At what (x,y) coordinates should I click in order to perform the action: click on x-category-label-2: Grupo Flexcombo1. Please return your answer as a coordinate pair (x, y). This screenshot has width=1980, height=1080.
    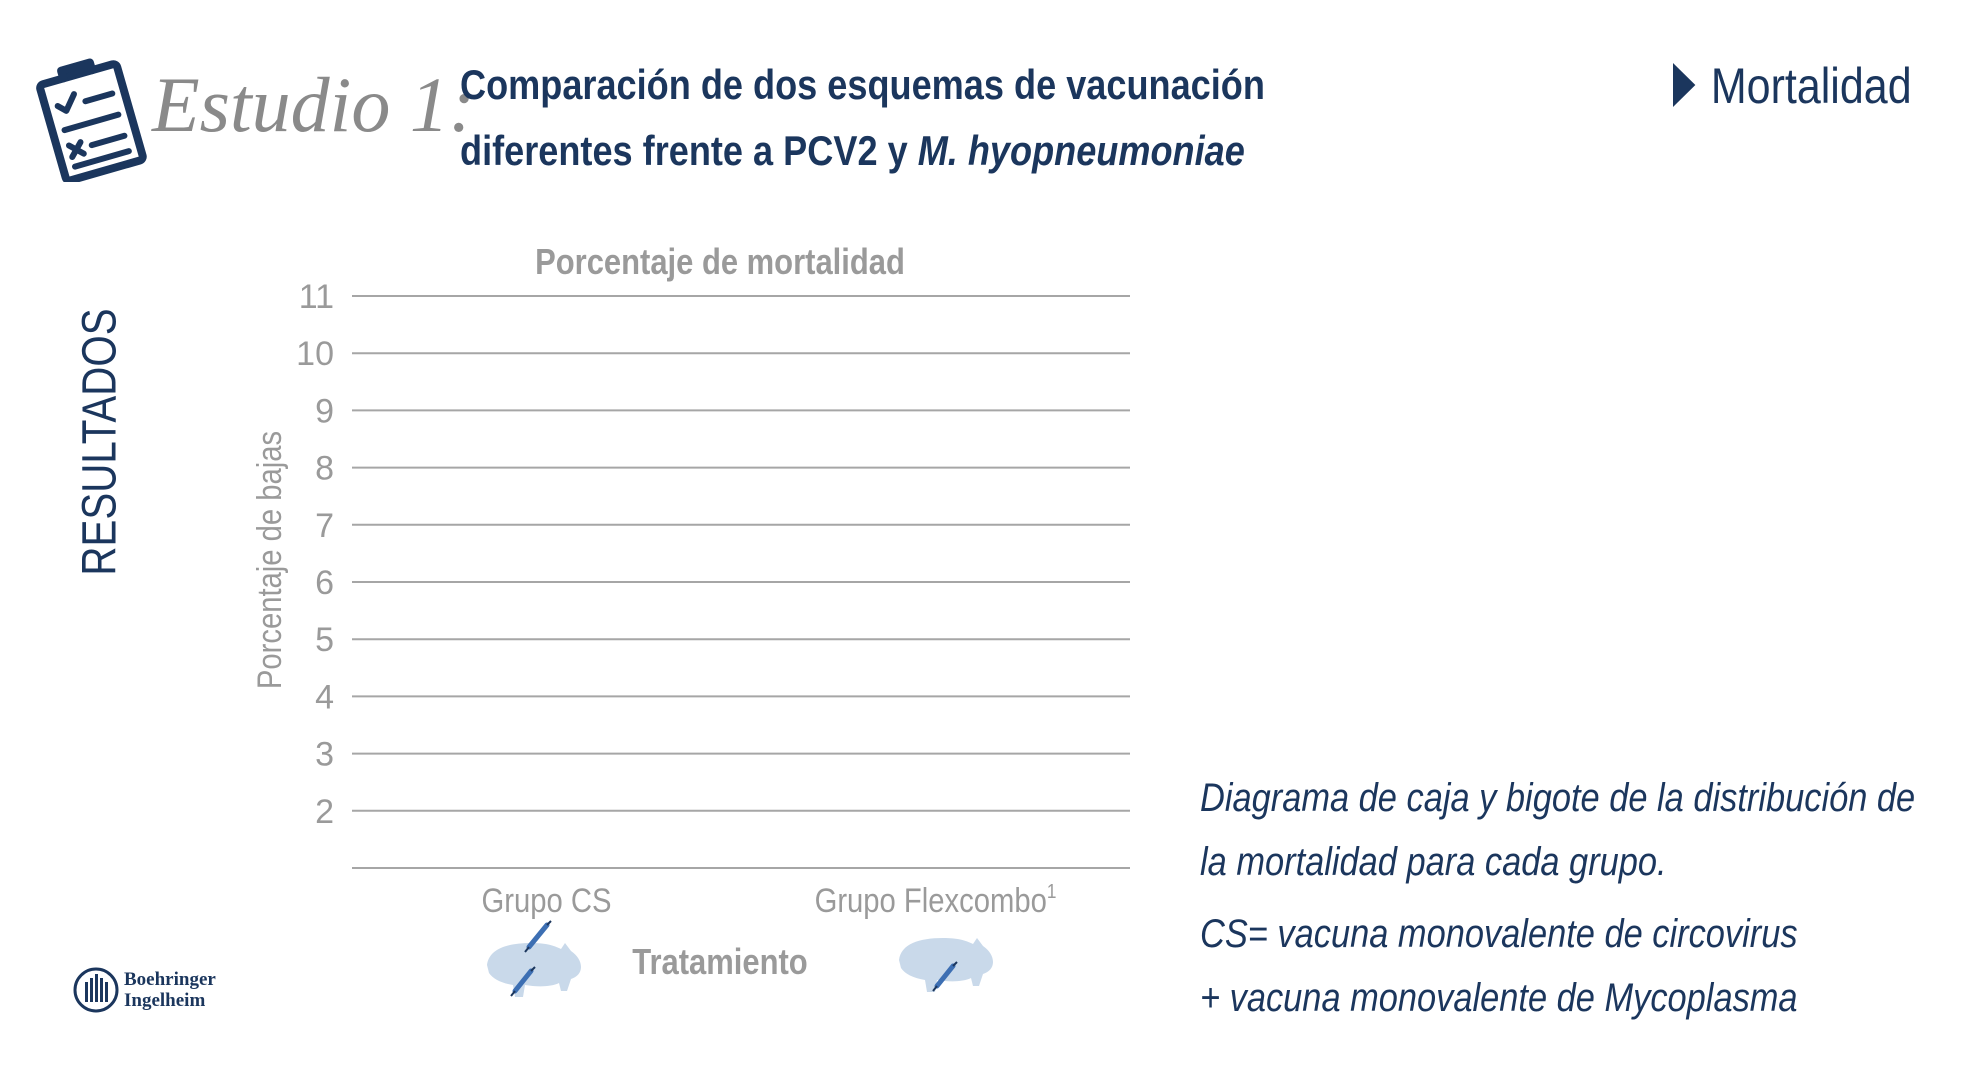
    Looking at the image, I should click on (936, 900).